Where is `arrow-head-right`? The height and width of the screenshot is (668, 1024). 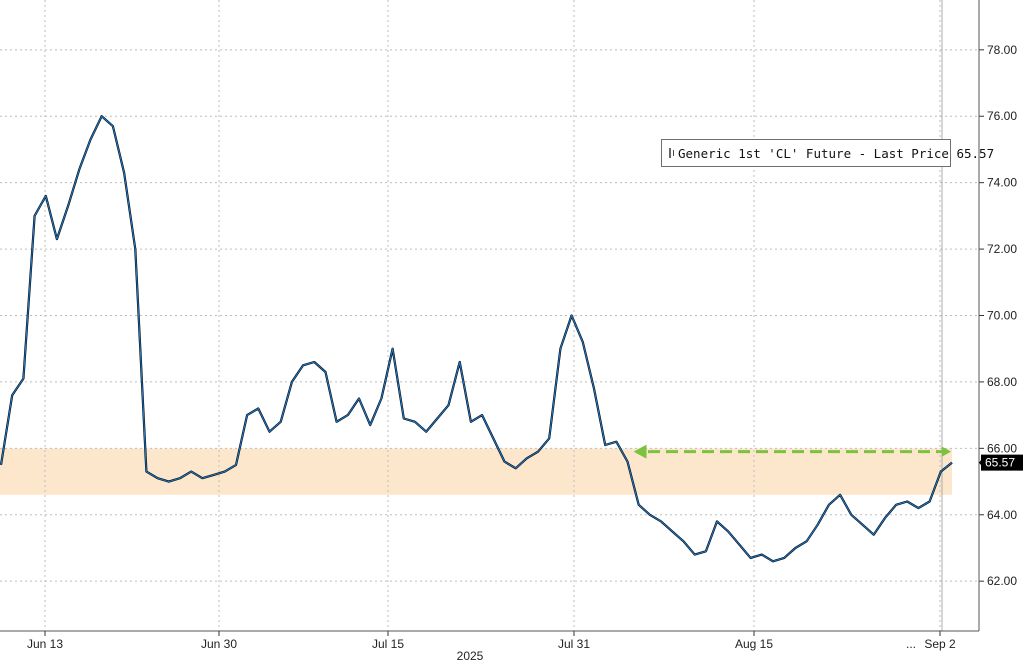 arrow-head-right is located at coordinates (946, 451).